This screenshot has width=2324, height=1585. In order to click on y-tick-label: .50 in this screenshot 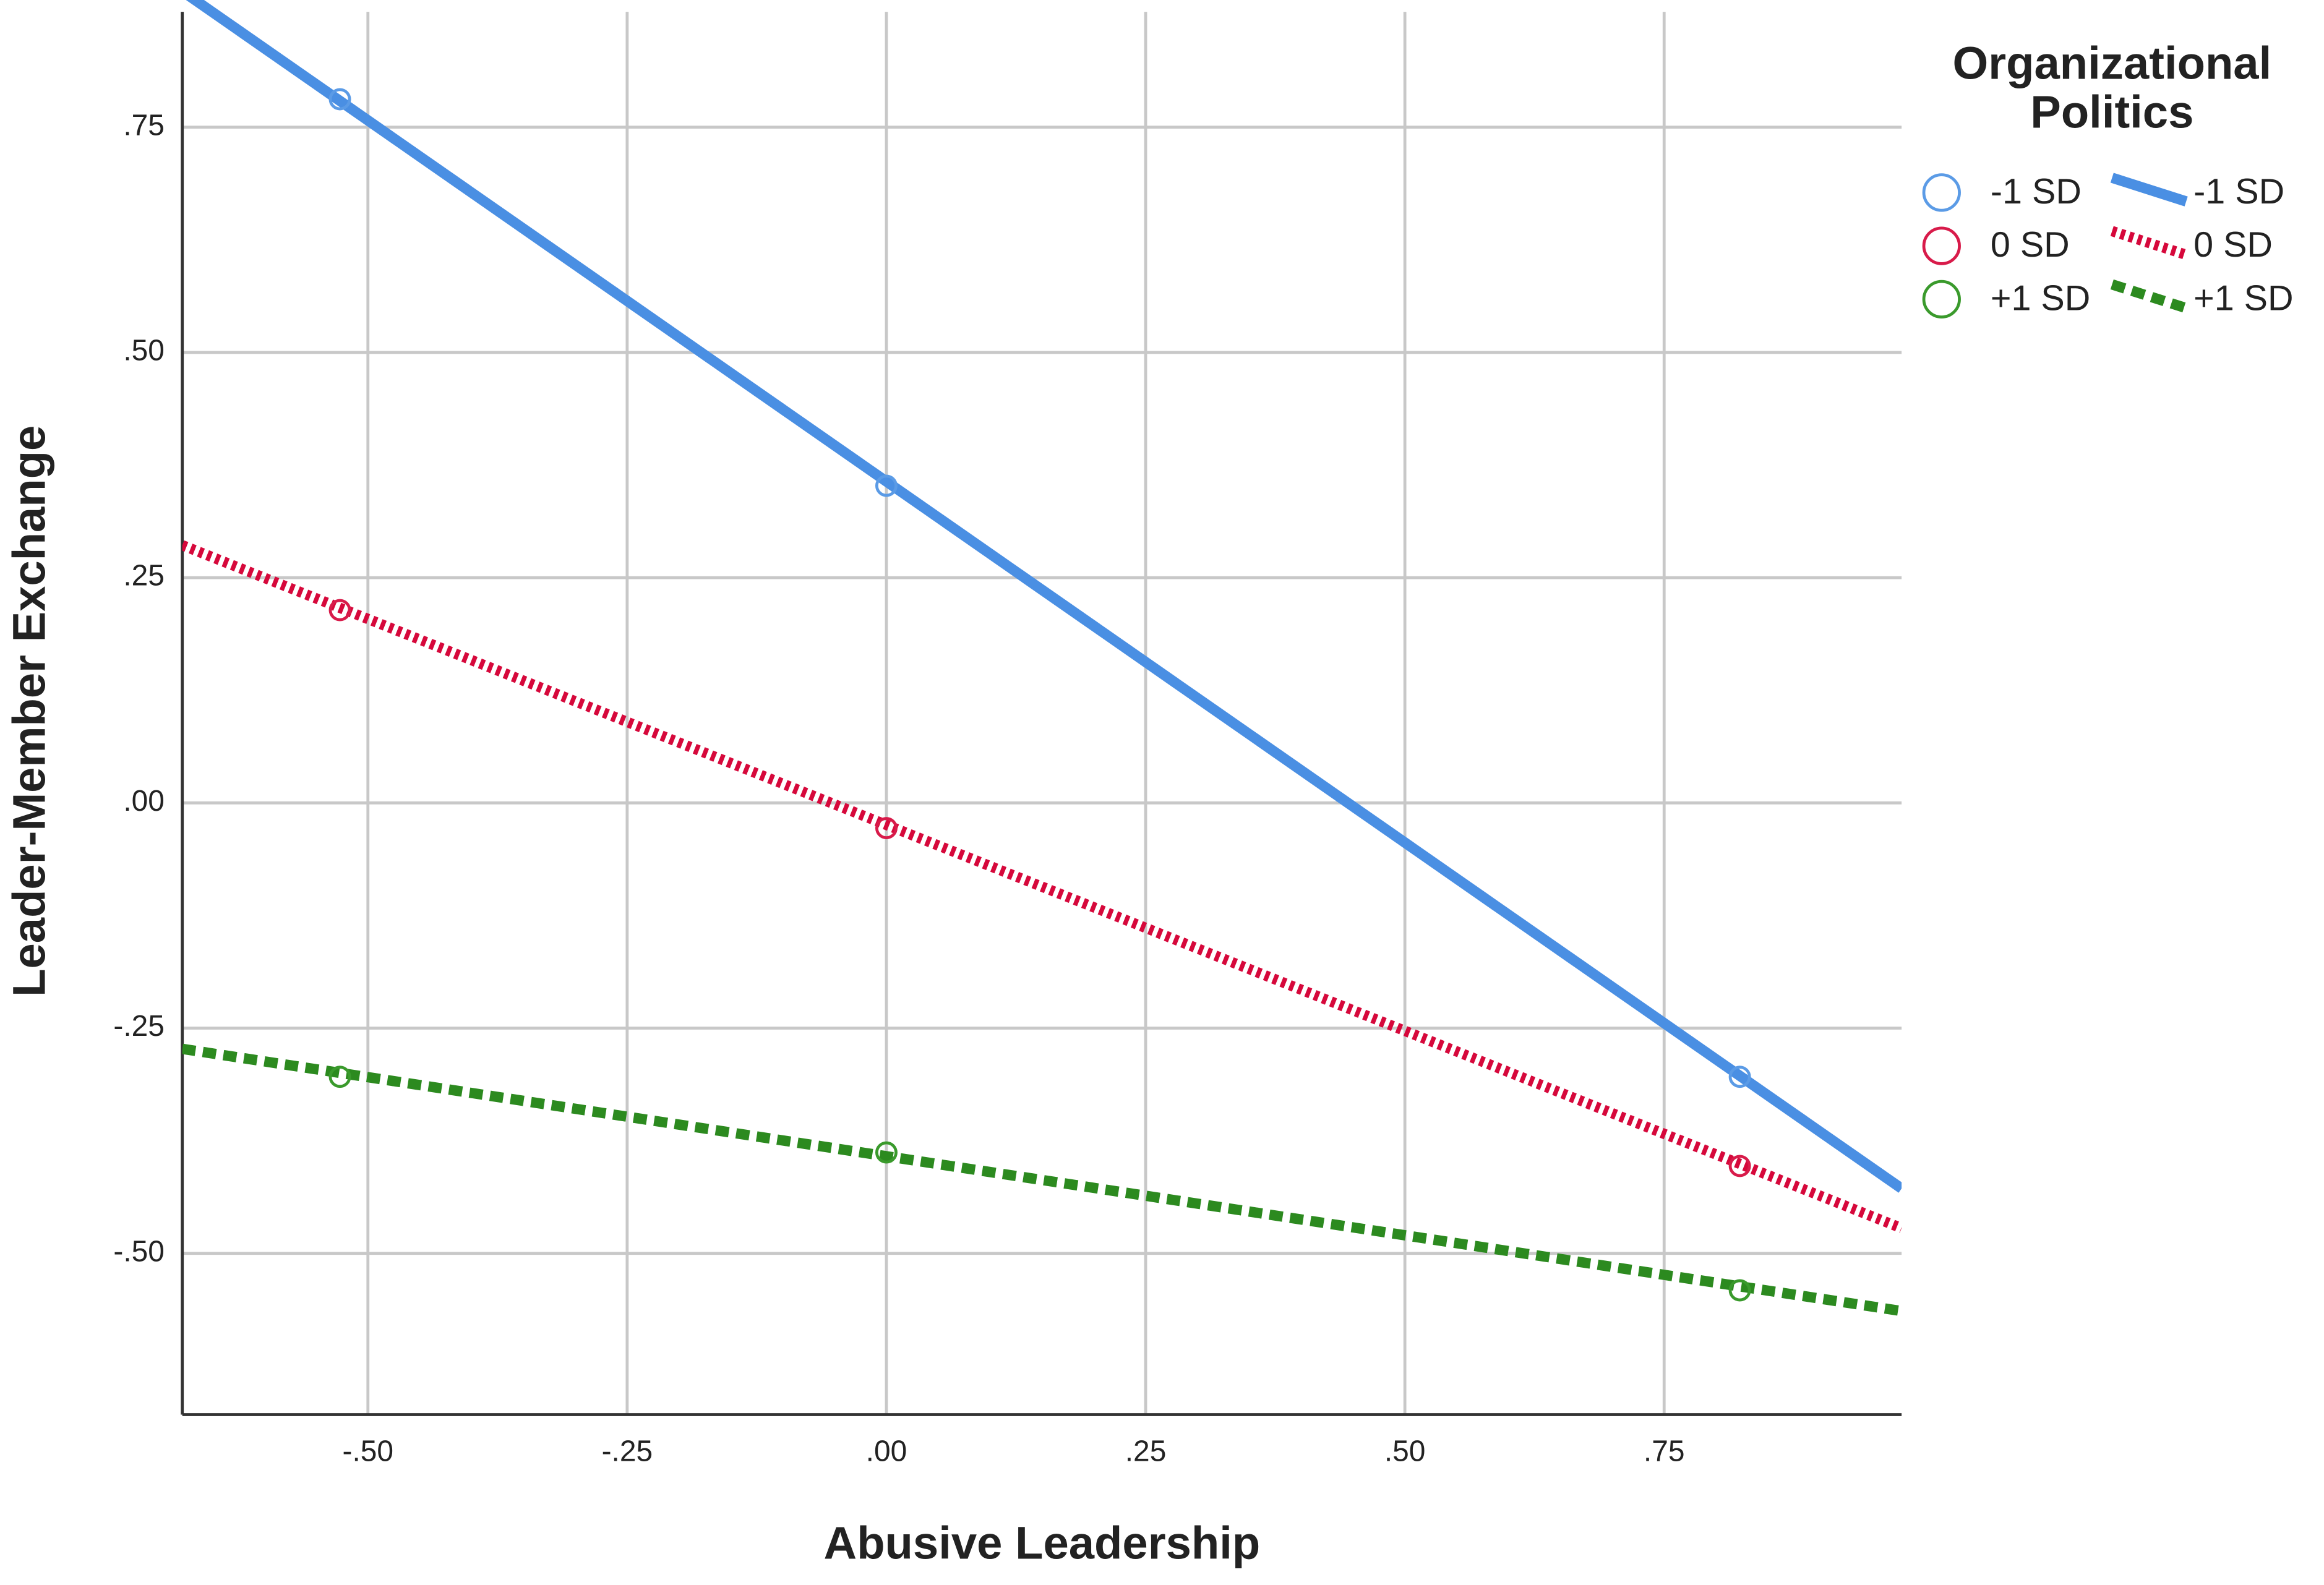, I will do `click(144, 351)`.